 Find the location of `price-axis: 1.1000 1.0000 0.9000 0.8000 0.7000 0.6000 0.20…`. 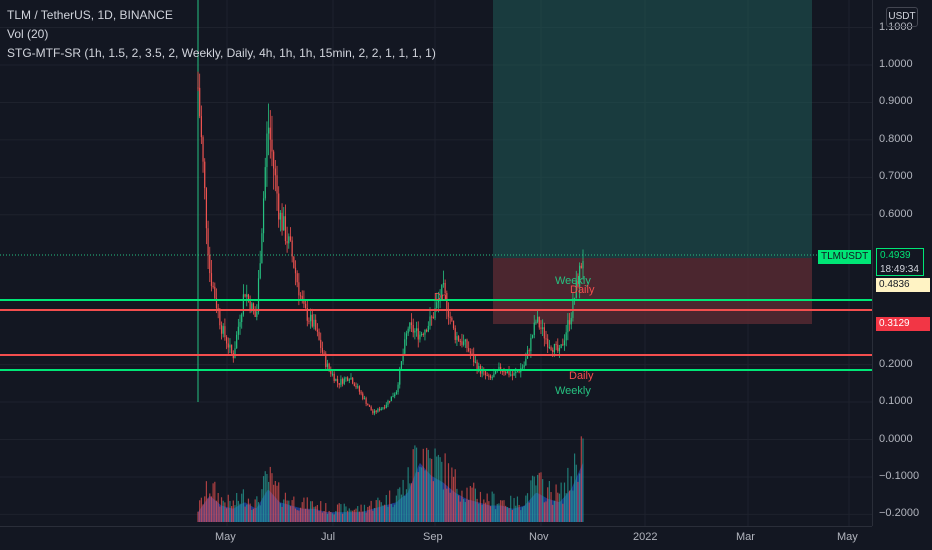

price-axis: 1.1000 1.0000 0.9000 0.8000 0.7000 0.6000 0.20… is located at coordinates (902, 263).